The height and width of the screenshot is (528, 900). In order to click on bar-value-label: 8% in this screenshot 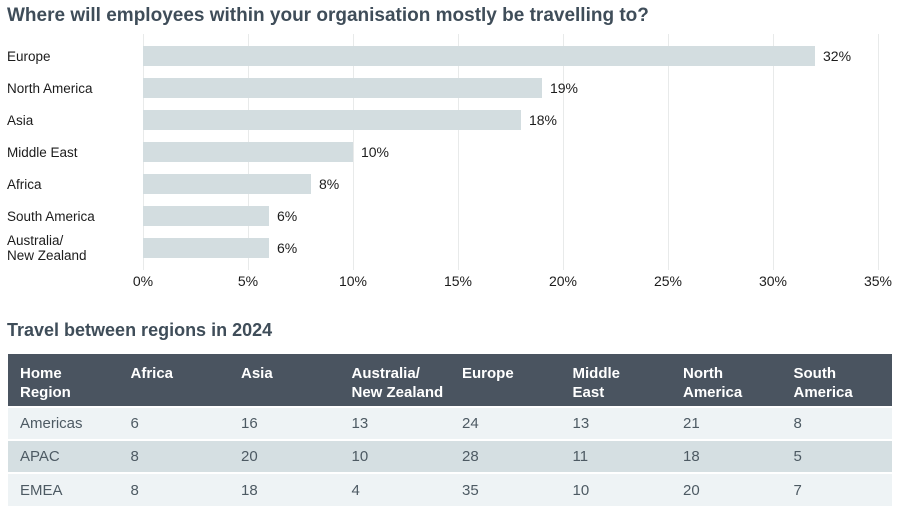, I will do `click(329, 184)`.